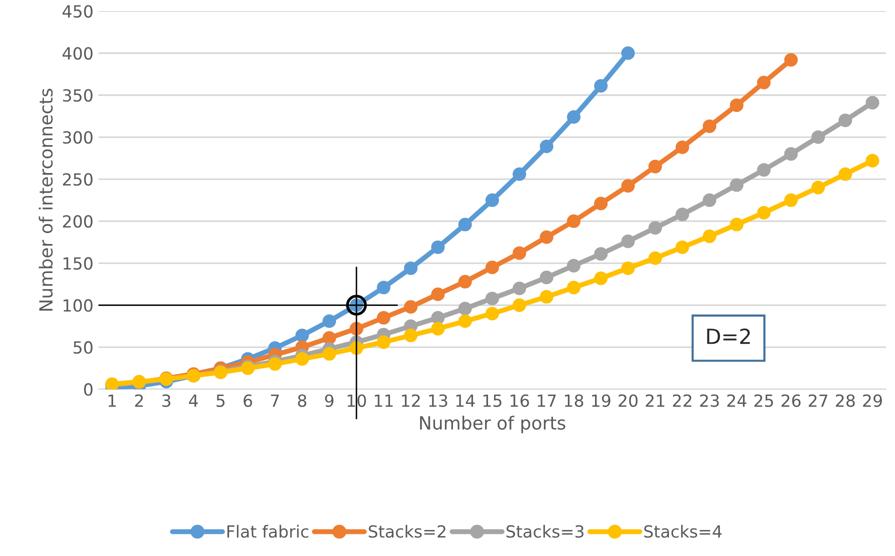 This screenshot has height=556, width=895. I want to click on x-tick-label: 18, so click(574, 400).